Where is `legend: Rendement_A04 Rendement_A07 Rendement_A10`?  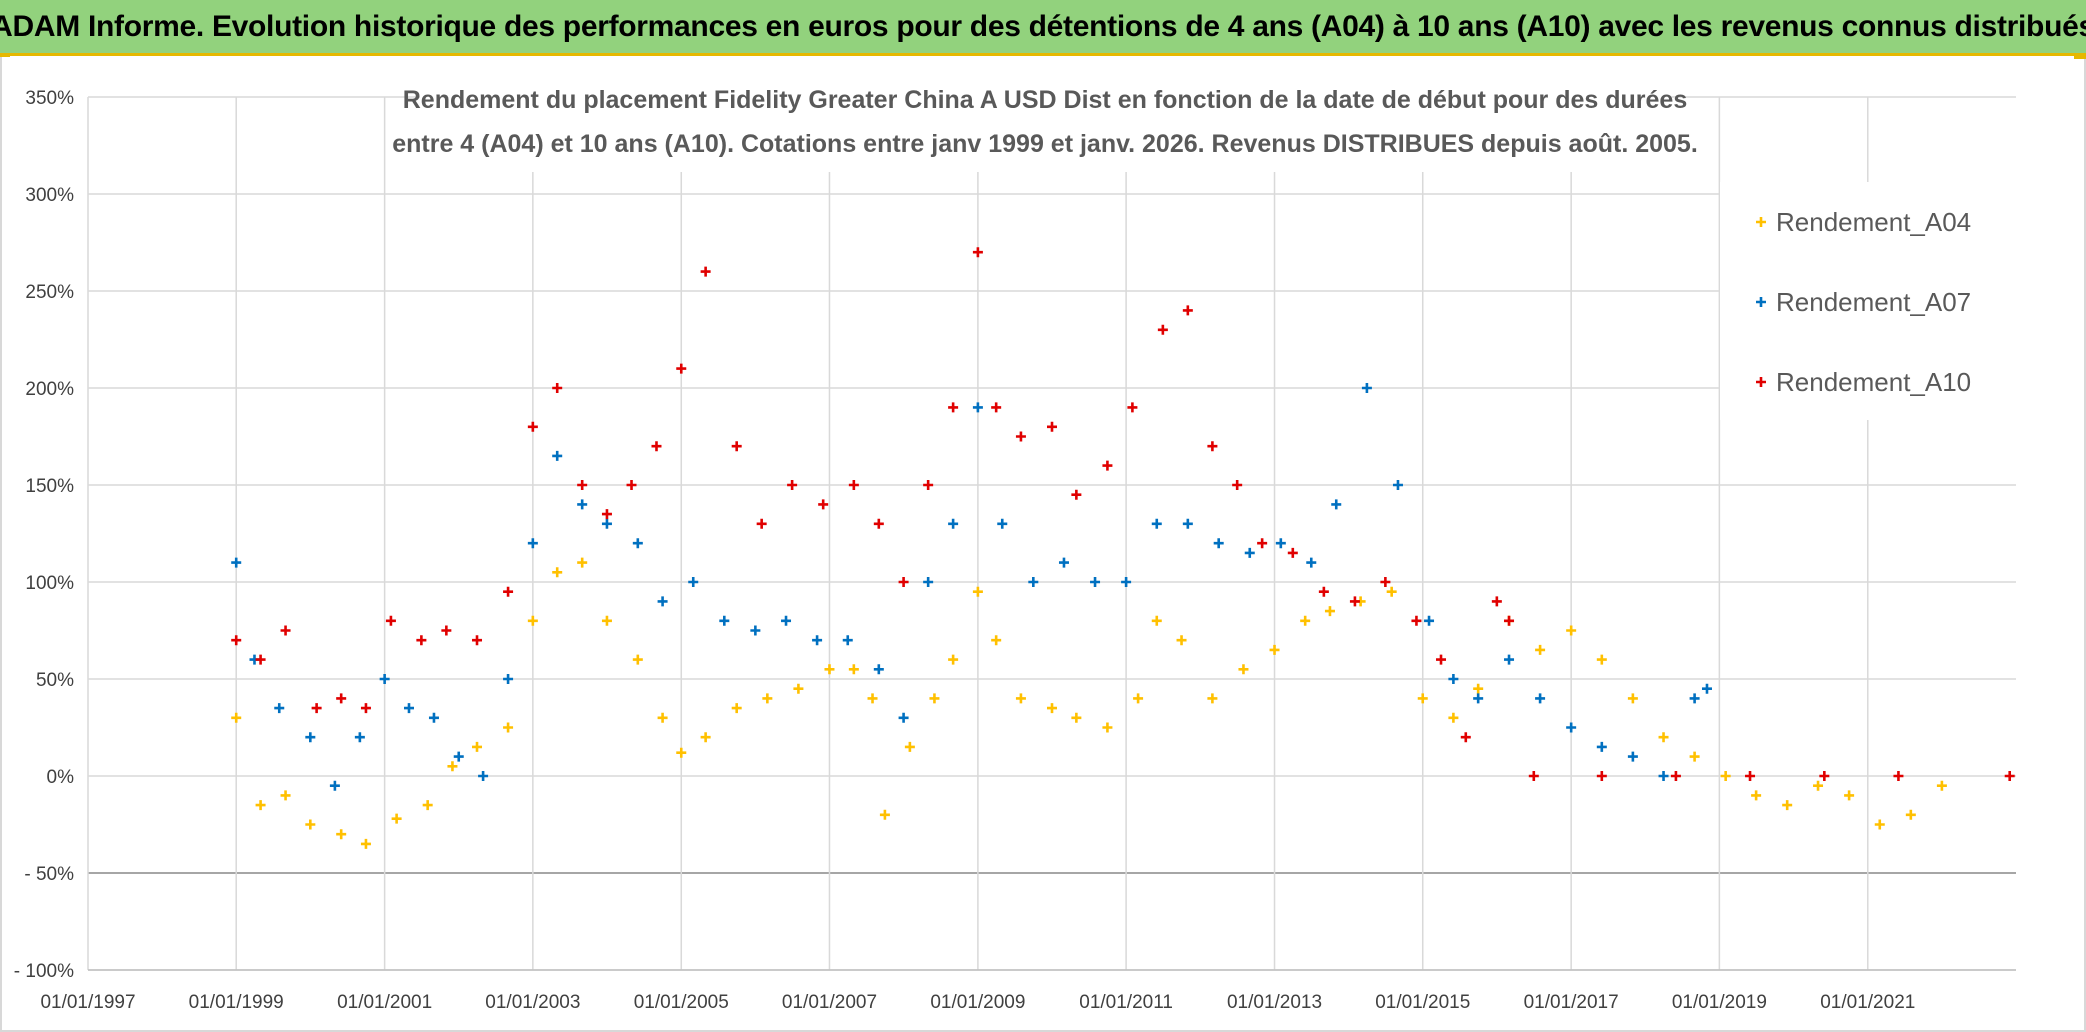
legend: Rendement_A04 Rendement_A07 Rendement_A10 is located at coordinates (1863, 302).